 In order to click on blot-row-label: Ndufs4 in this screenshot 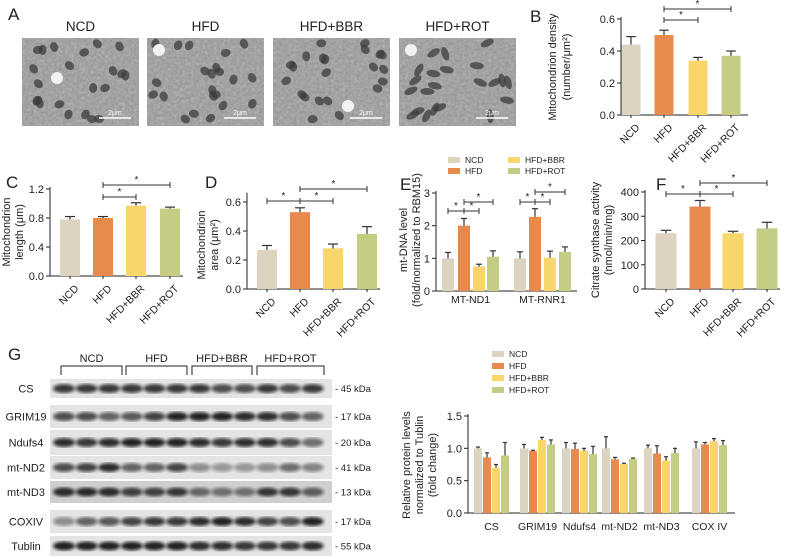, I will do `click(26, 444)`.